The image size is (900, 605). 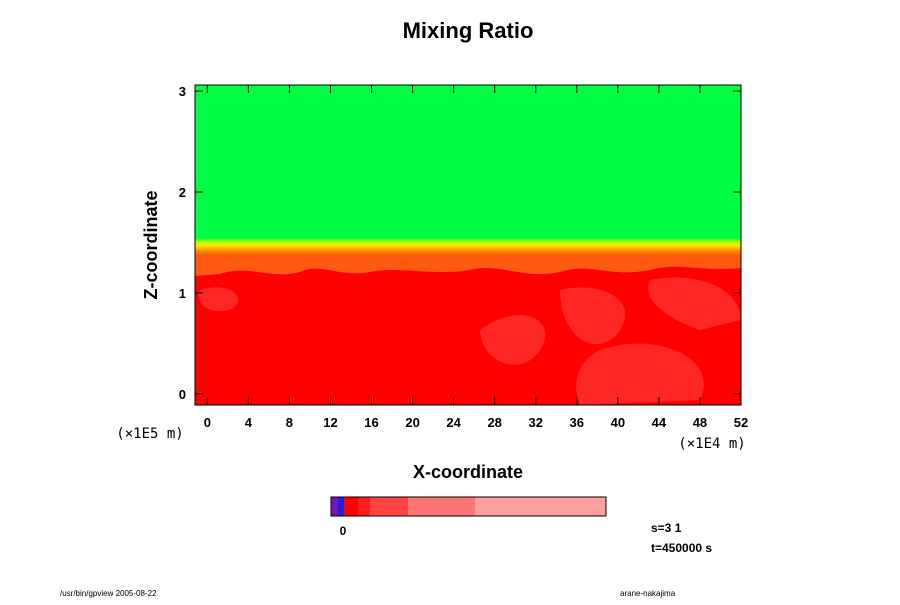 I want to click on note: s=3 1, so click(x=666, y=528).